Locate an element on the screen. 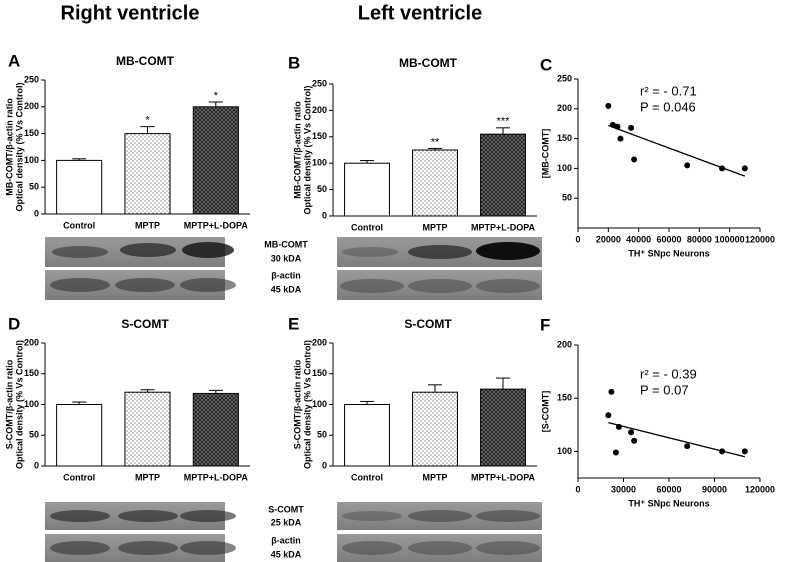  x-tick-label: 30000 is located at coordinates (623, 489).